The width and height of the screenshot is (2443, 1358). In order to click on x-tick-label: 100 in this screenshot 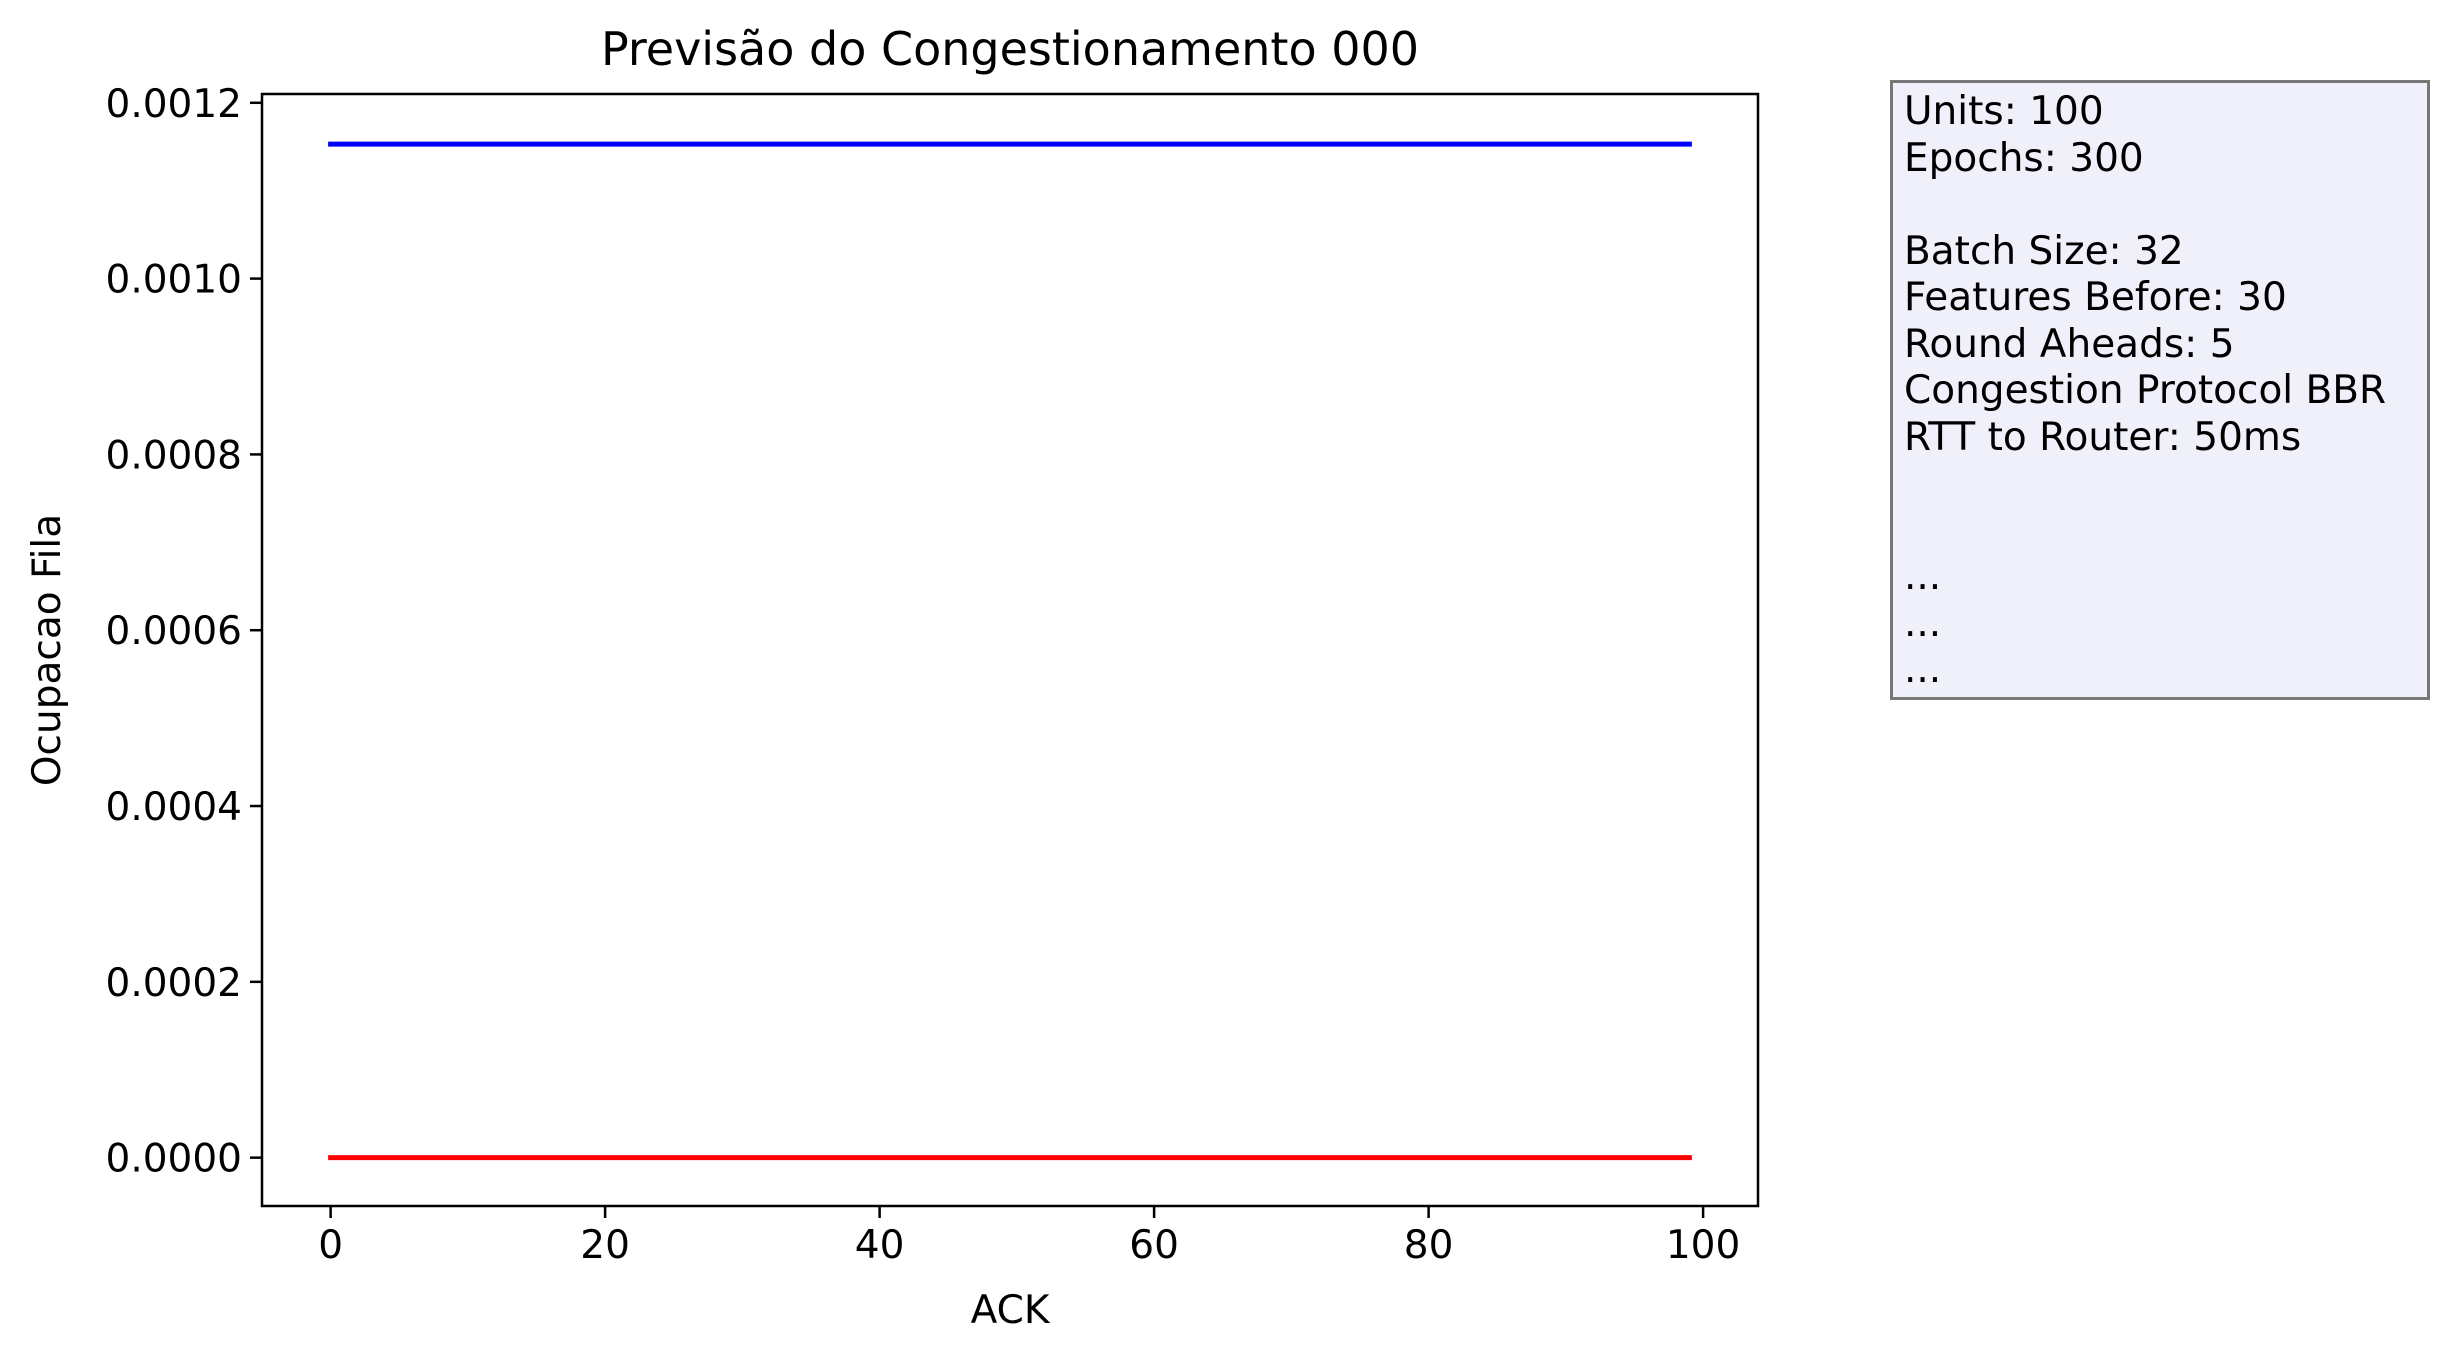, I will do `click(1703, 1245)`.